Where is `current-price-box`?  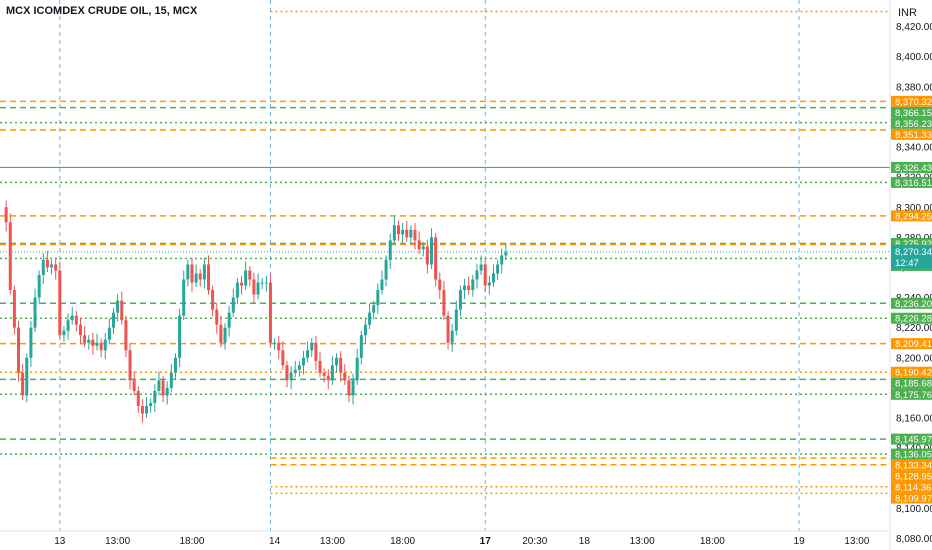 current-price-box is located at coordinates (911, 256).